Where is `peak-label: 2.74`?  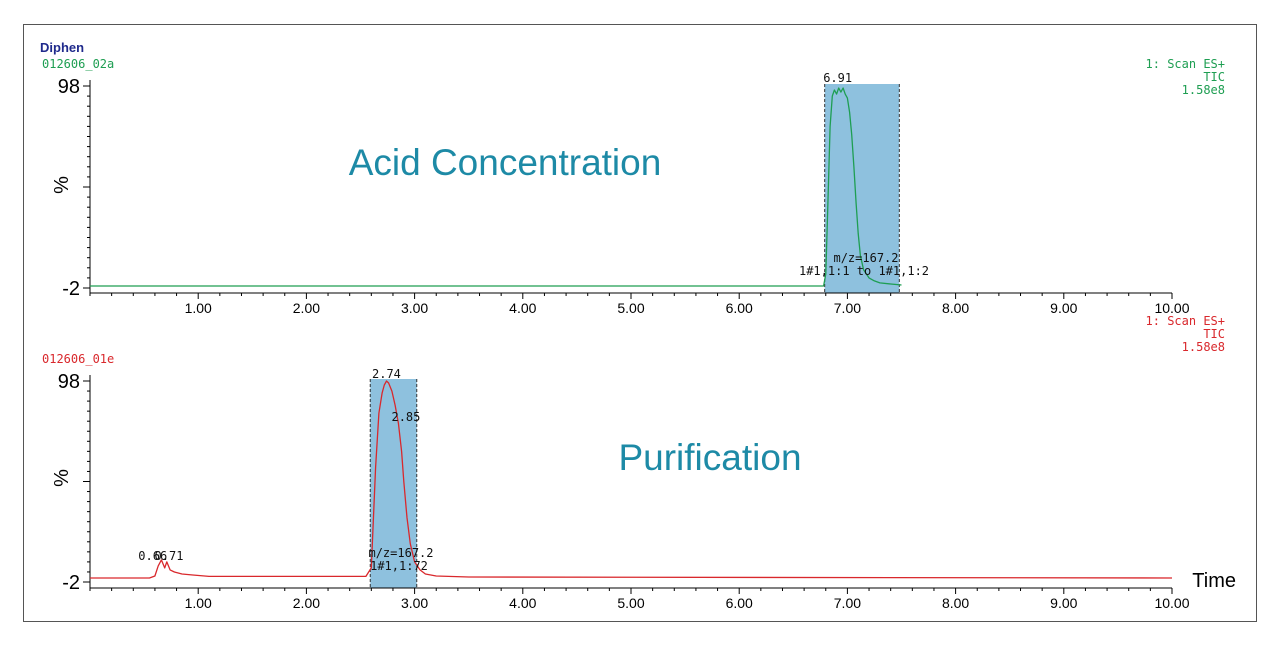
peak-label: 2.74 is located at coordinates (386, 374).